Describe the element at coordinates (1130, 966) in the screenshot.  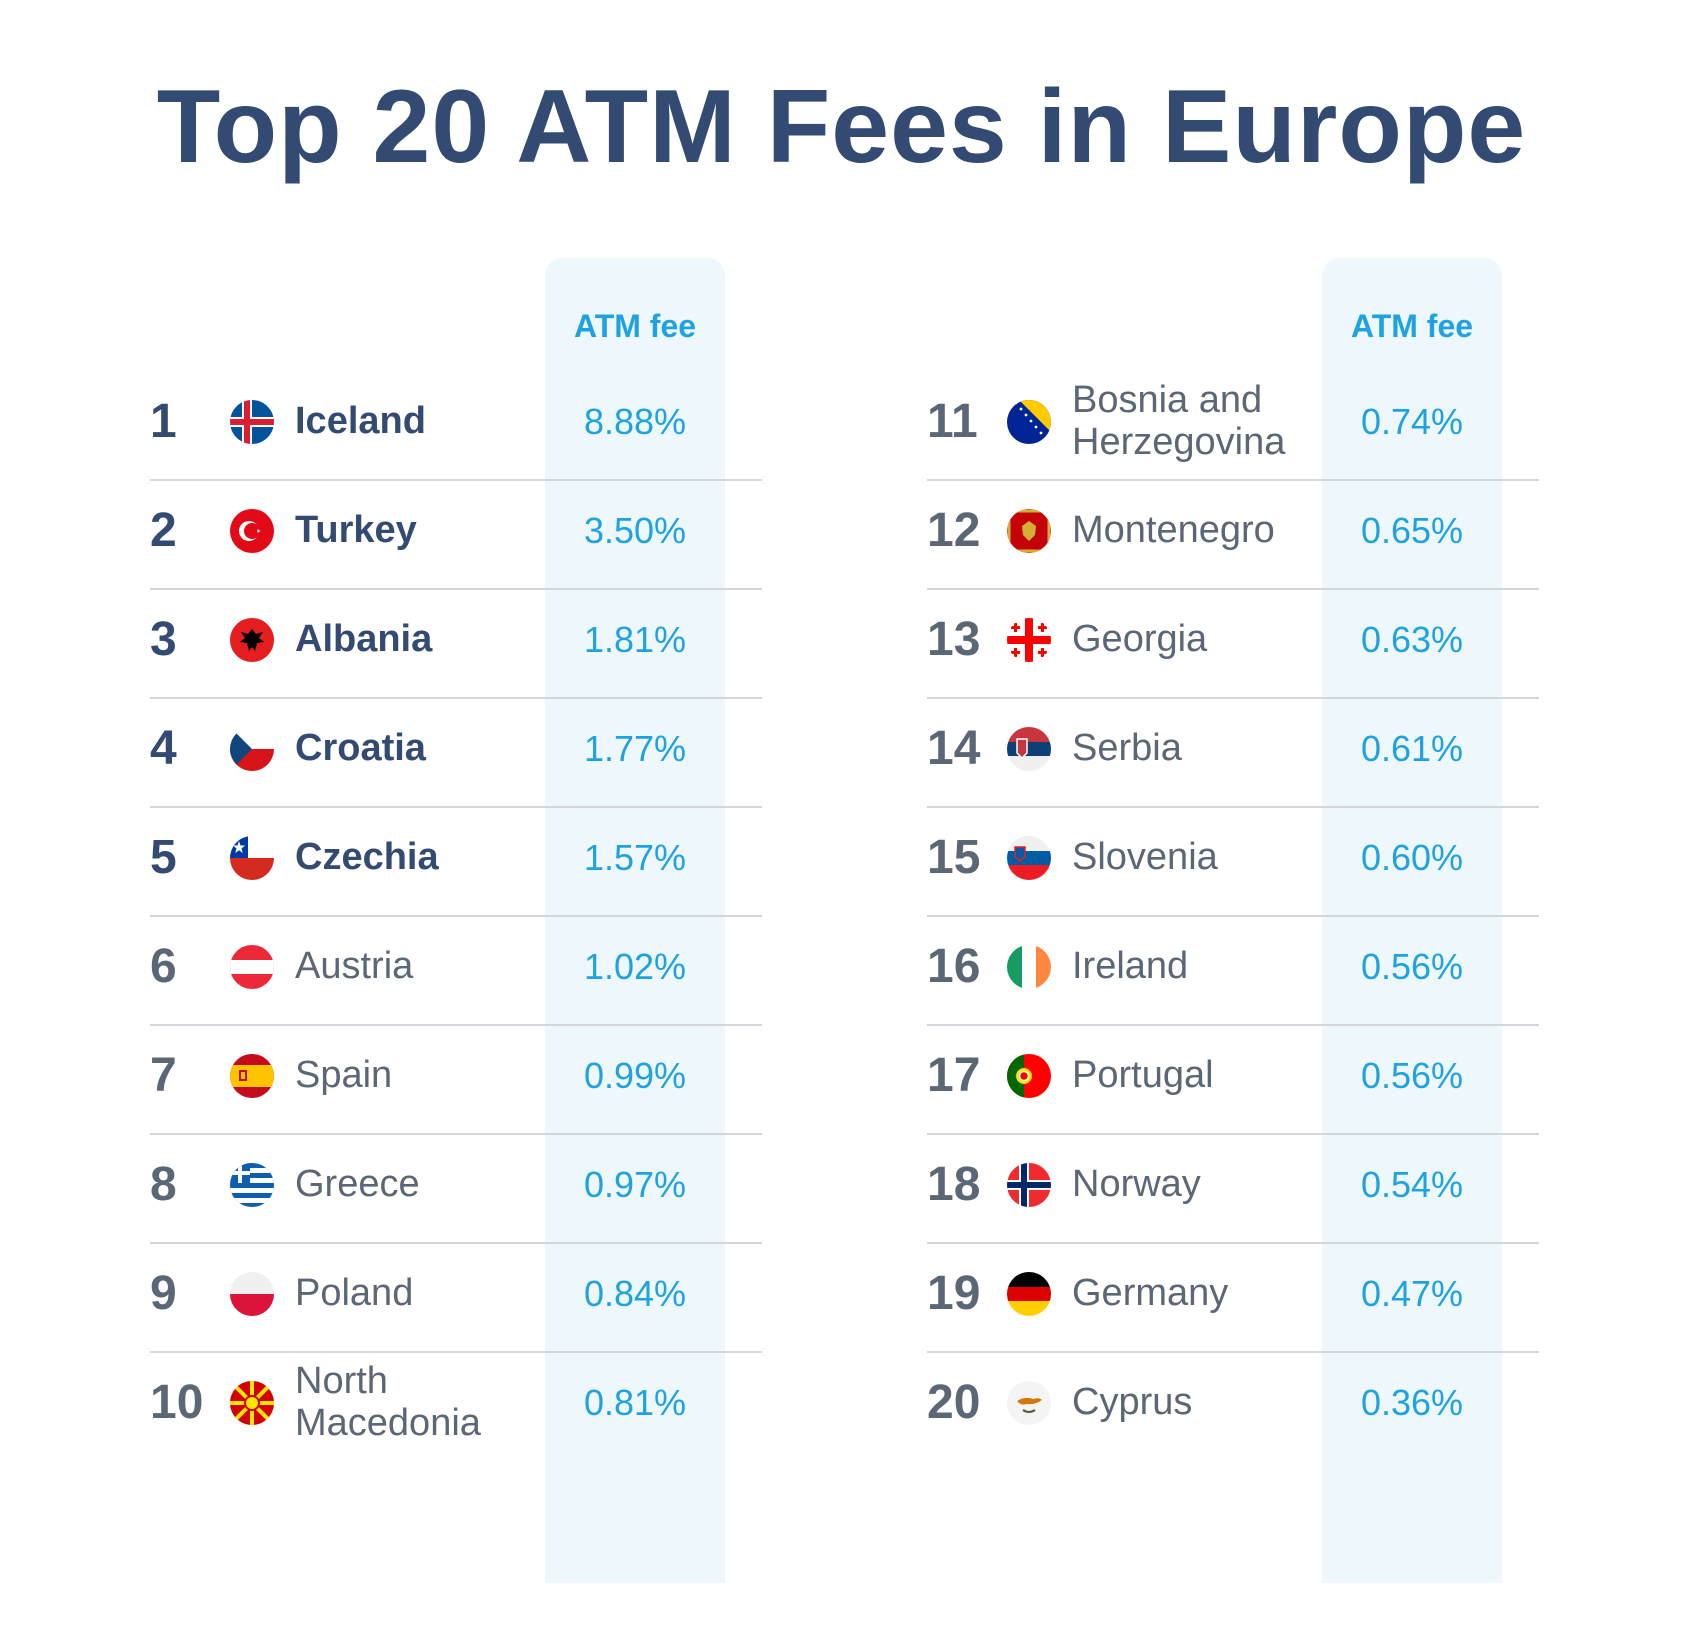
I see `country-name: Ireland` at that location.